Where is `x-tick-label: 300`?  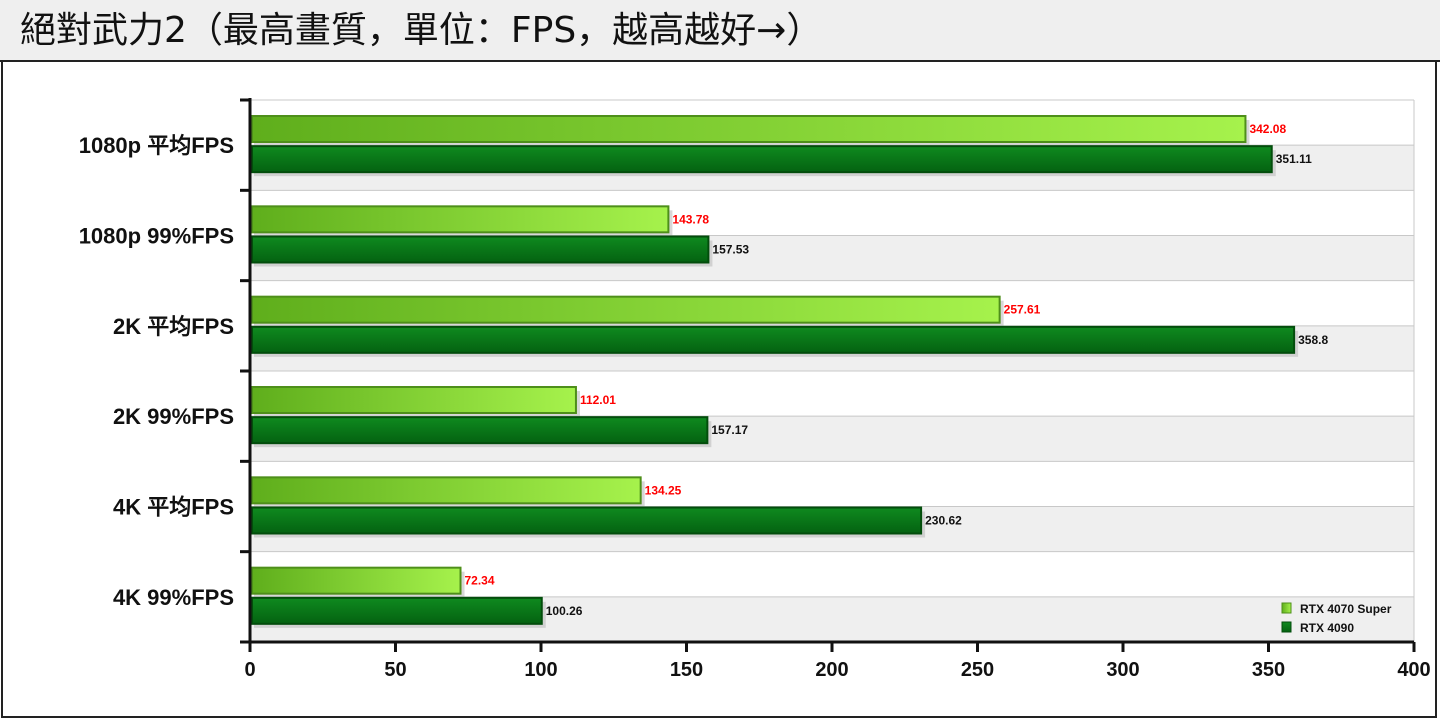
x-tick-label: 300 is located at coordinates (1122, 670).